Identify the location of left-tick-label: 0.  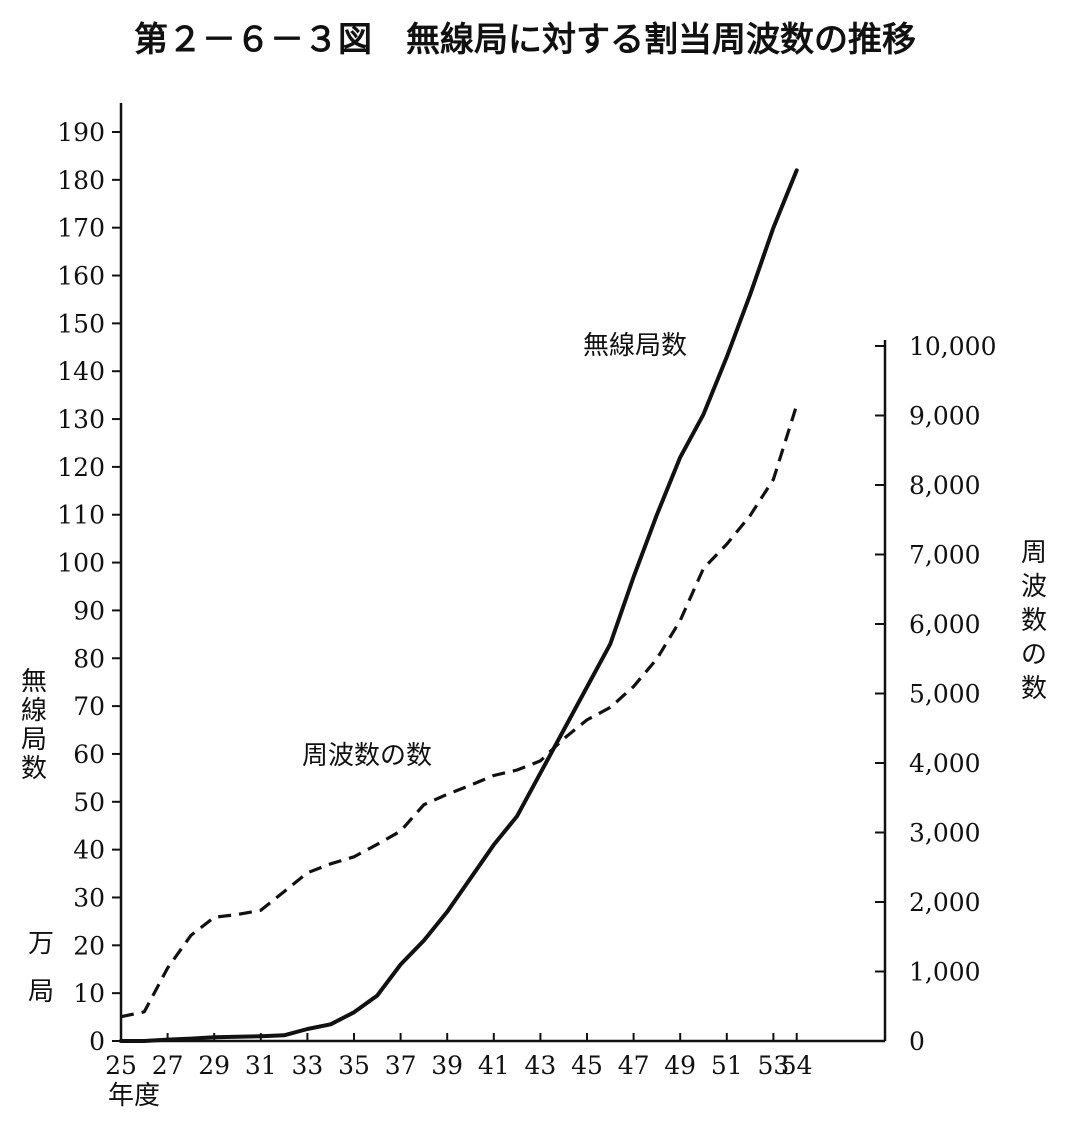
(97, 1041).